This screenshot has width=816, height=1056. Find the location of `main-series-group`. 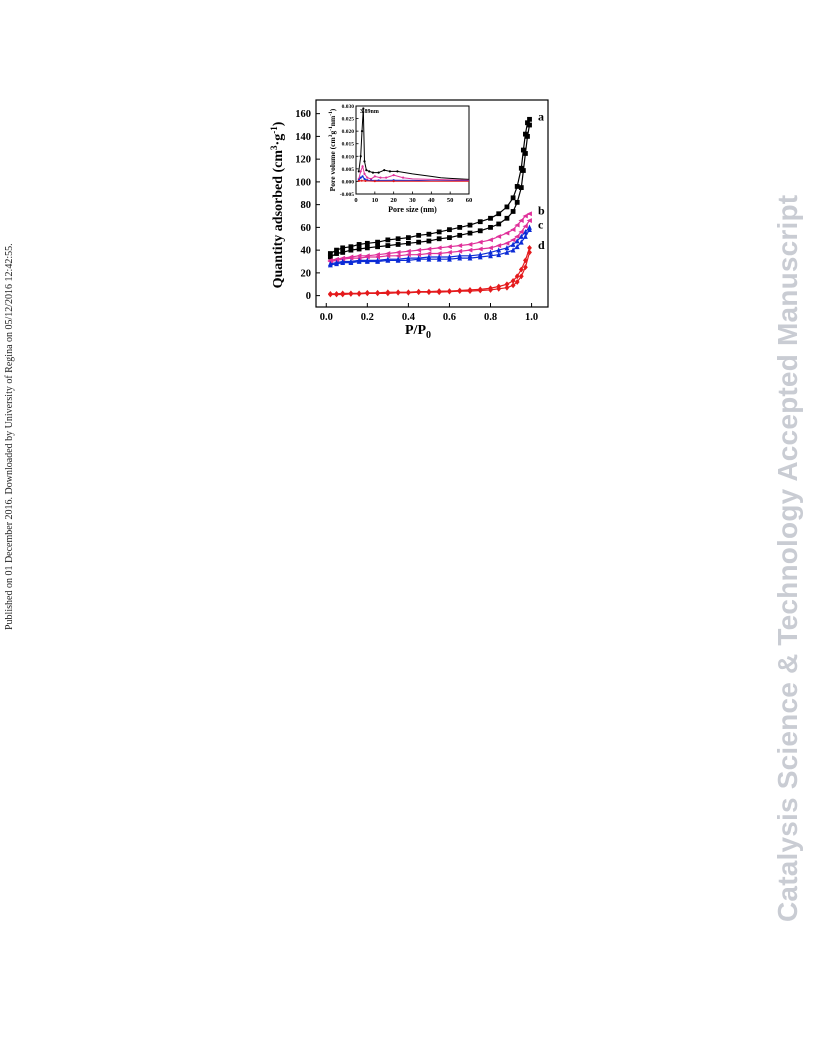

main-series-group is located at coordinates (429, 207).